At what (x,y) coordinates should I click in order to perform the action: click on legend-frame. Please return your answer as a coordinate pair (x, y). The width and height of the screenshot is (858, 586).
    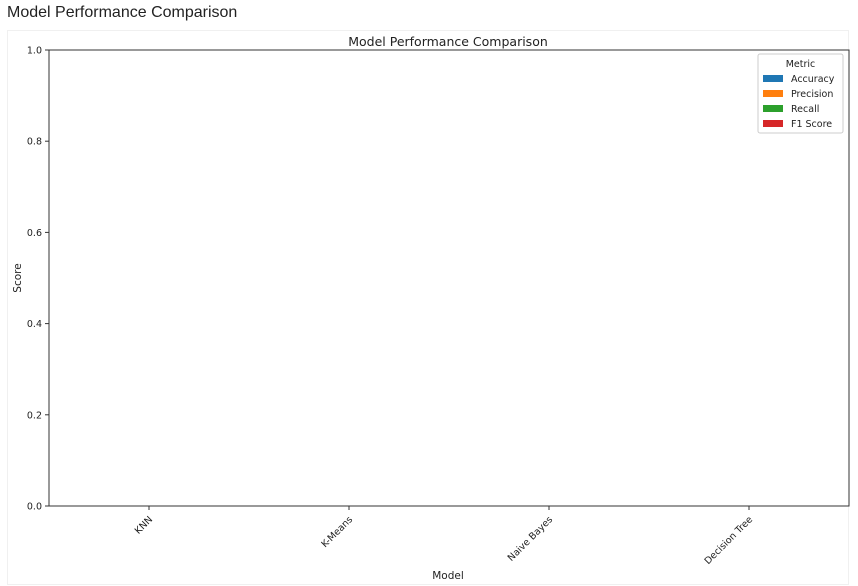
    Looking at the image, I should click on (800, 93).